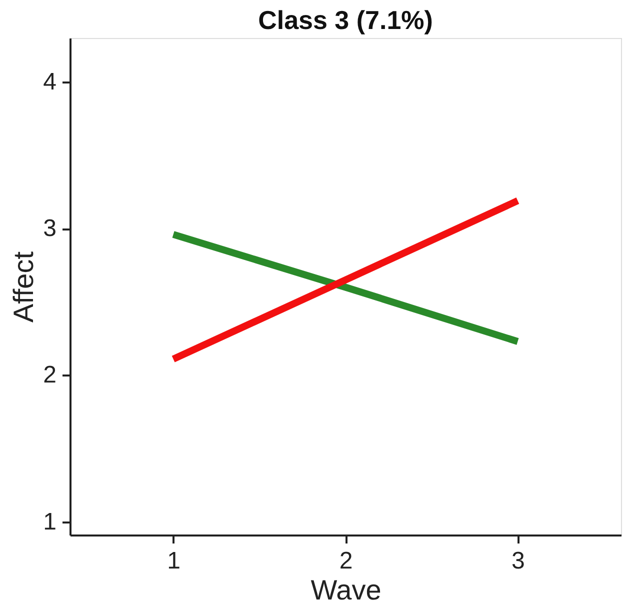 This screenshot has height=613, width=625. Describe the element at coordinates (49, 375) in the screenshot. I see `y-tick-label: 2` at that location.